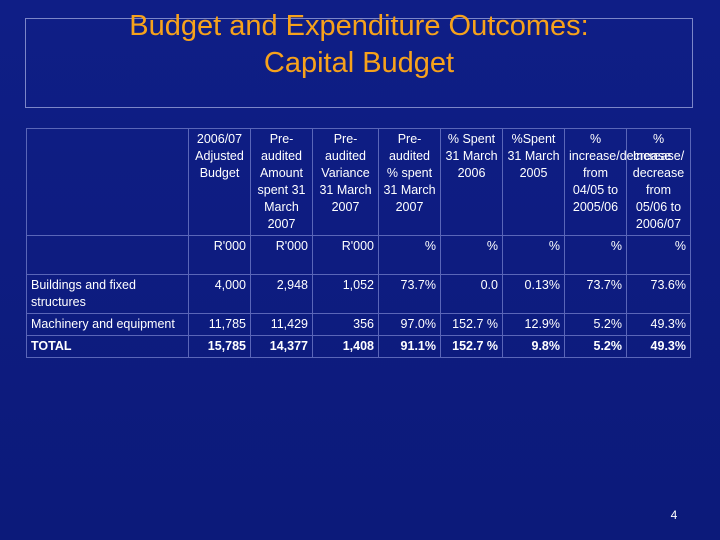 This screenshot has height=540, width=720. Describe the element at coordinates (107, 324) in the screenshot. I see `row-label: Machinery and equipment` at that location.